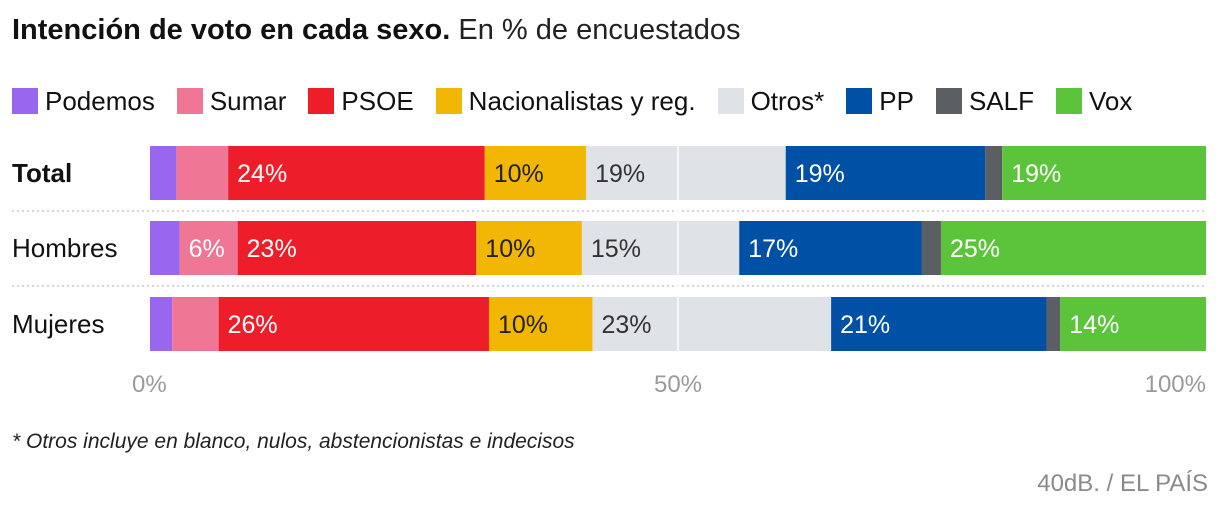  Describe the element at coordinates (272, 249) in the screenshot. I see `data-label-psoe-hombres: 23%` at that location.